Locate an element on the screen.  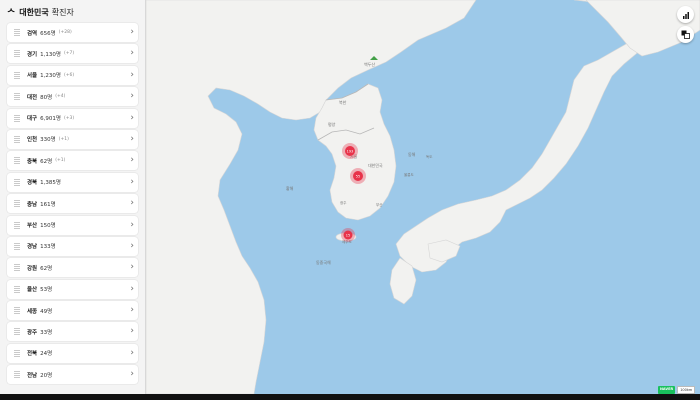
region-name: 대전 is located at coordinates (32, 97).